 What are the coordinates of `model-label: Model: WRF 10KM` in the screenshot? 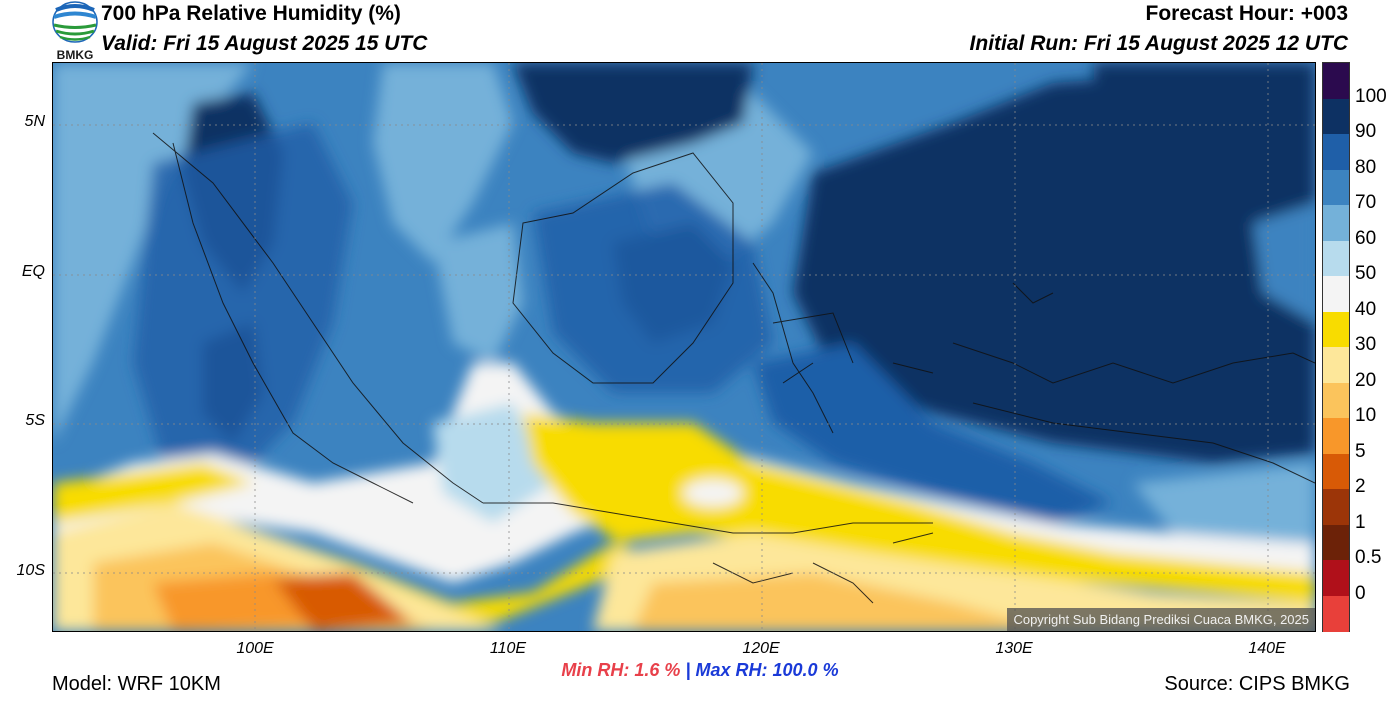 It's located at (136, 684).